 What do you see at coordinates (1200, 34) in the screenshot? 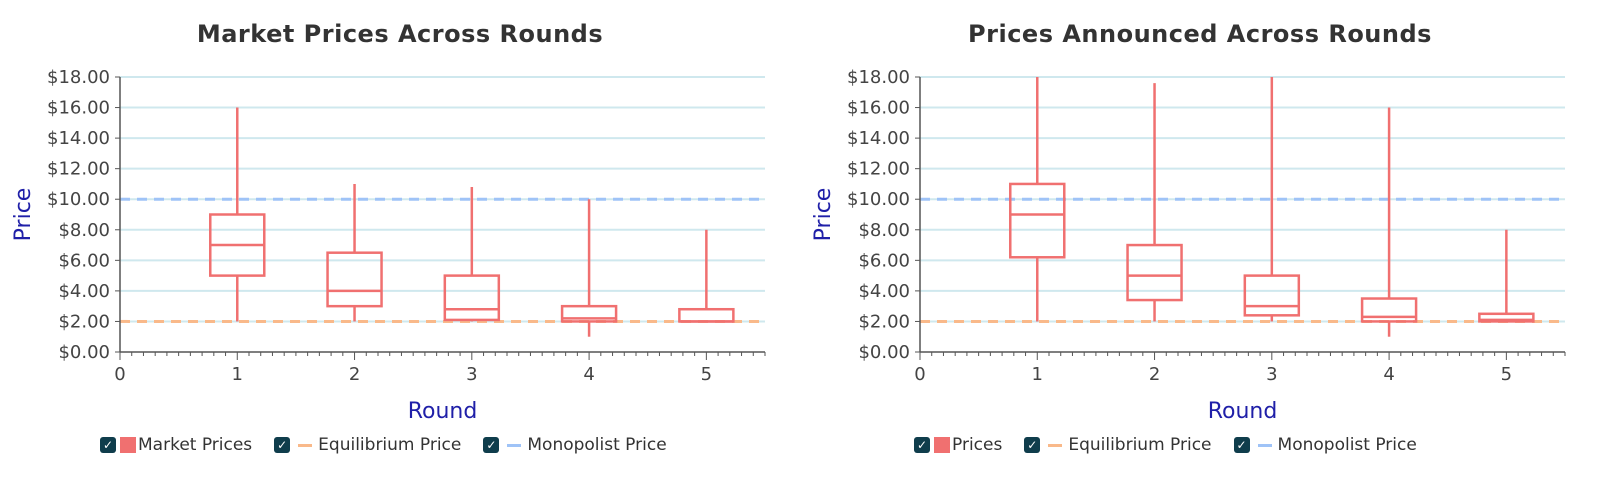
I see `chart-title: Prices Announced Across Rounds` at bounding box center [1200, 34].